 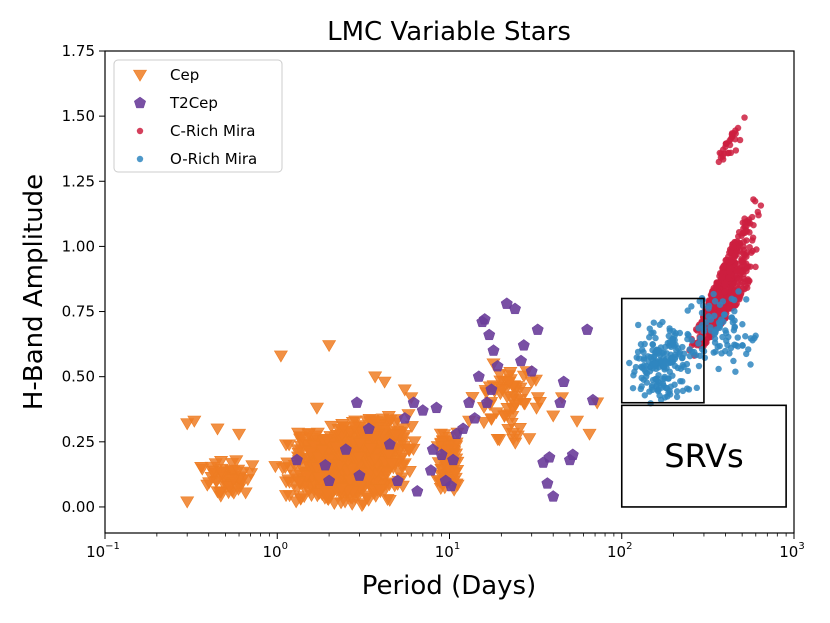 I want to click on x-axis-label: Period (Days), so click(x=449, y=586).